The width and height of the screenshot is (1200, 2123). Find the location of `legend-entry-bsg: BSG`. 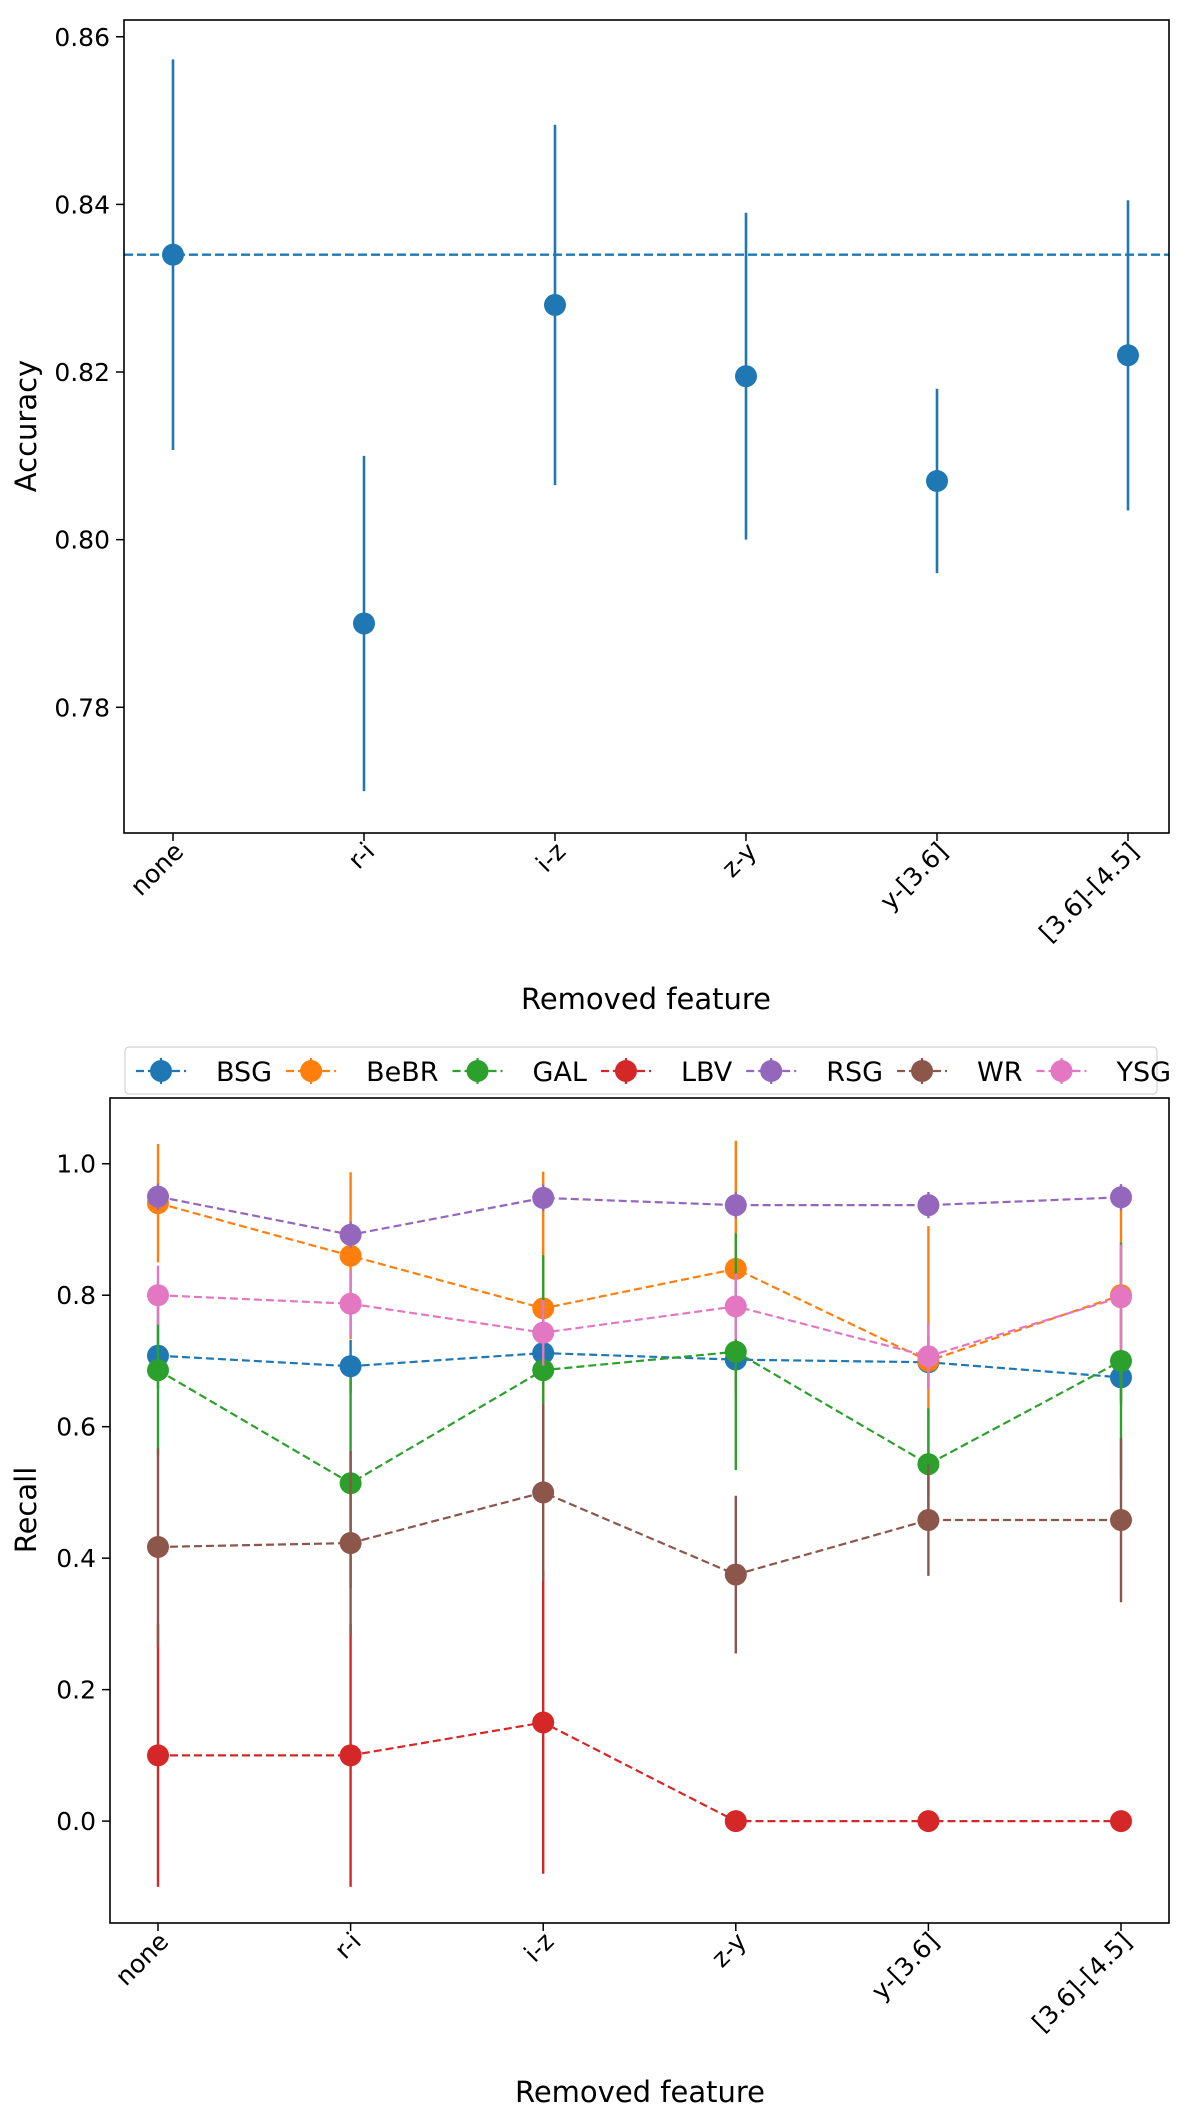

legend-entry-bsg: BSG is located at coordinates (204, 1072).